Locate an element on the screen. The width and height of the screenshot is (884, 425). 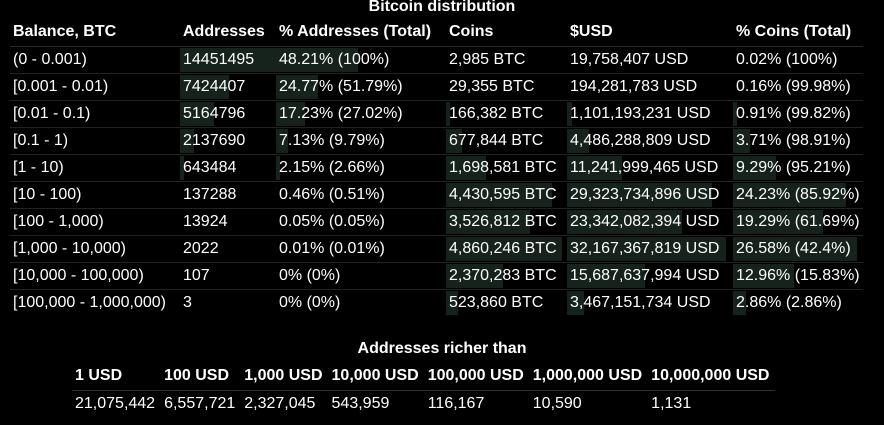
cell-range: [0.001 - 0.01) is located at coordinates (95, 87).